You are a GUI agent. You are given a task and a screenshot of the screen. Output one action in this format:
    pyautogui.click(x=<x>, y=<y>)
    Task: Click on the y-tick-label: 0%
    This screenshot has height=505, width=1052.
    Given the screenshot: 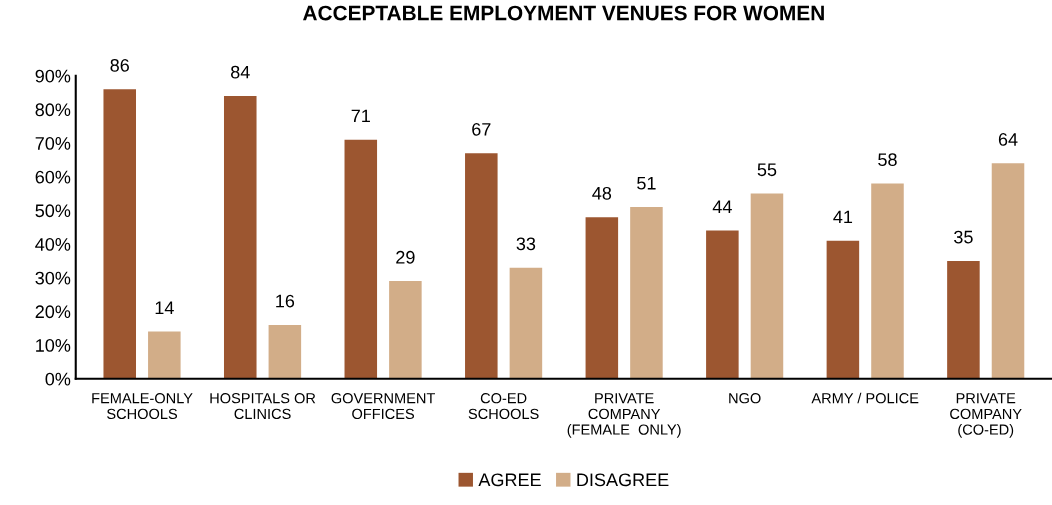 What is the action you would take?
    pyautogui.click(x=58, y=379)
    